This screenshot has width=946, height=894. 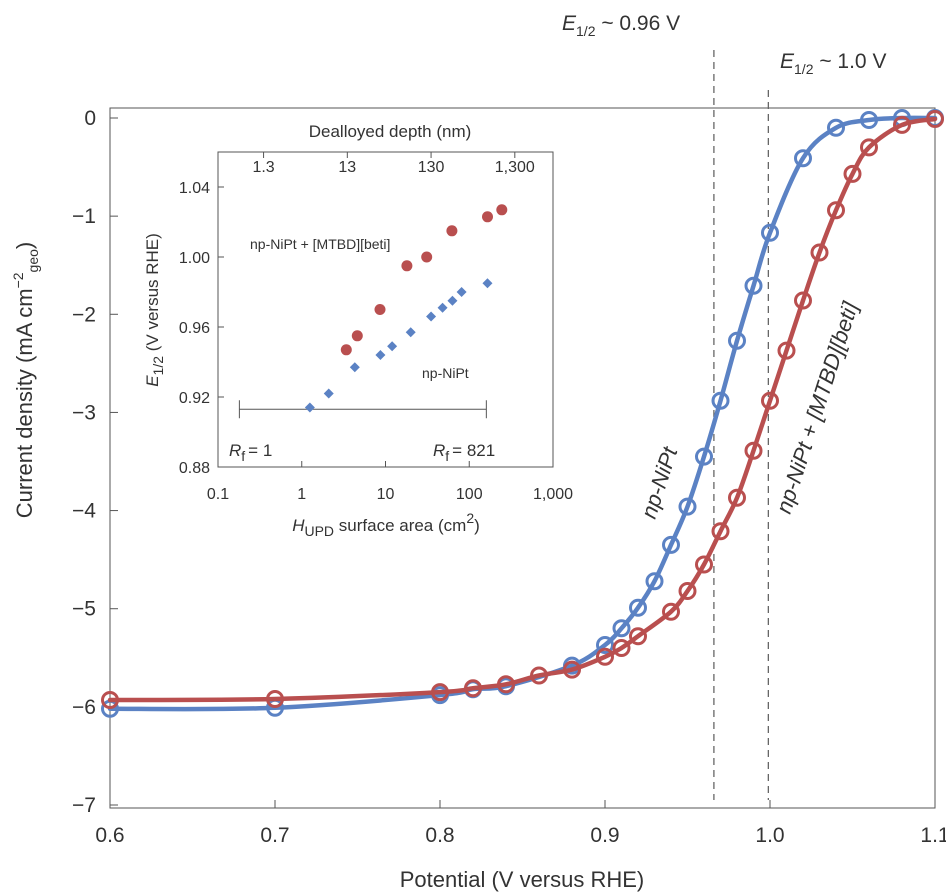 I want to click on rf-left-label: Rf = 1, so click(x=250, y=452).